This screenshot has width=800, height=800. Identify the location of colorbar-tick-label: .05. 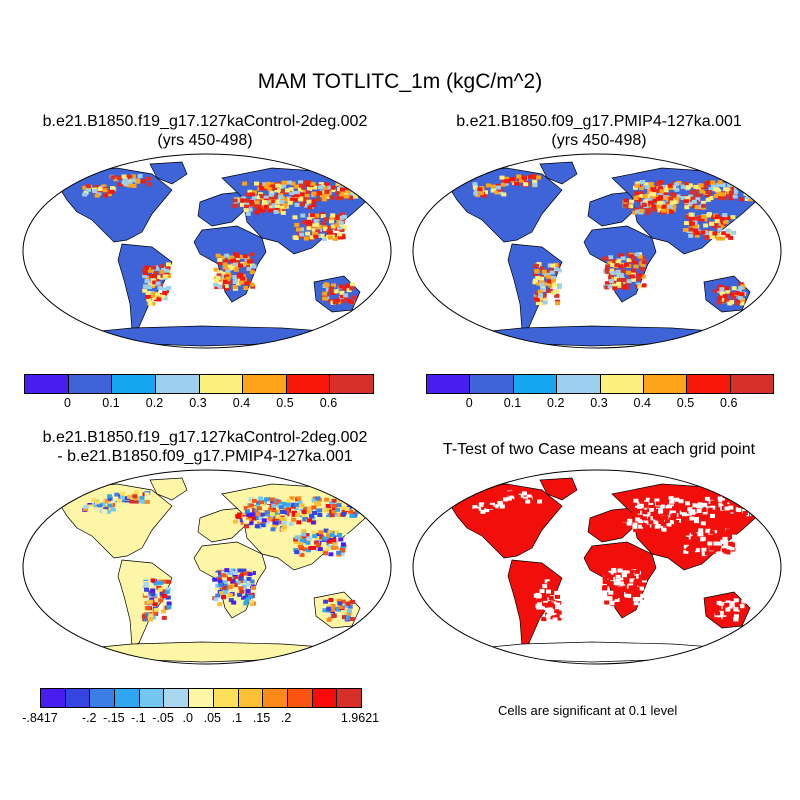
(212, 718).